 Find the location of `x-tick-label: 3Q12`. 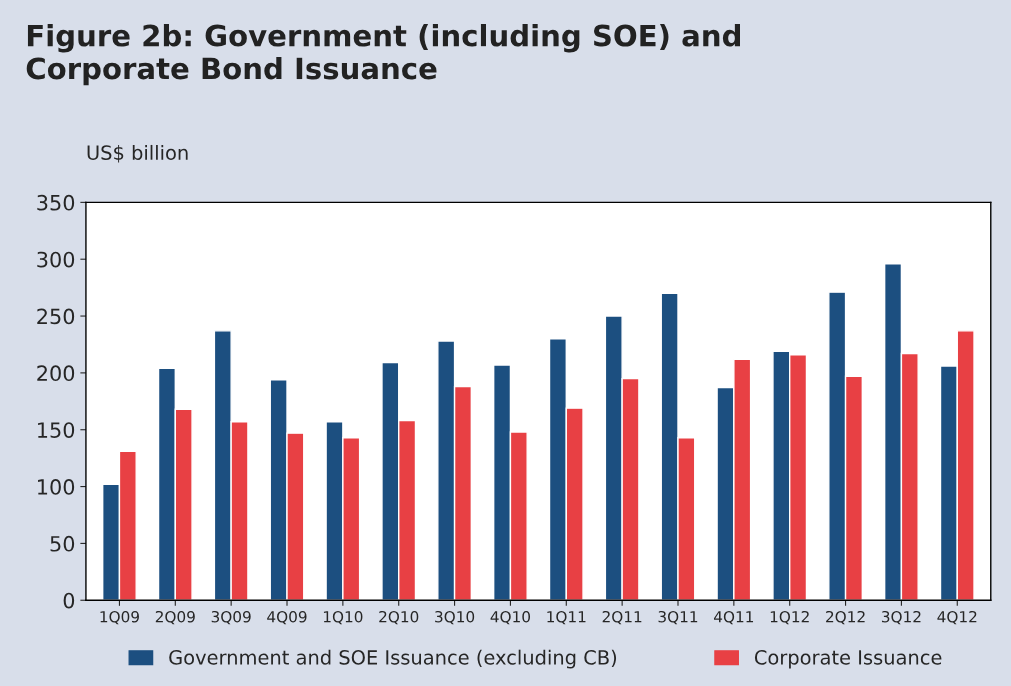

x-tick-label: 3Q12 is located at coordinates (901, 617).